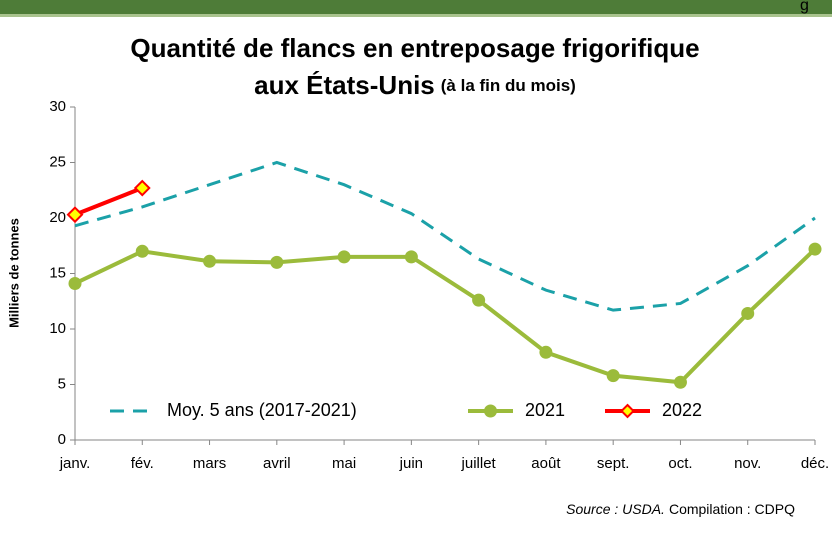  What do you see at coordinates (142, 463) in the screenshot?
I see `x-tick-label: fév.` at bounding box center [142, 463].